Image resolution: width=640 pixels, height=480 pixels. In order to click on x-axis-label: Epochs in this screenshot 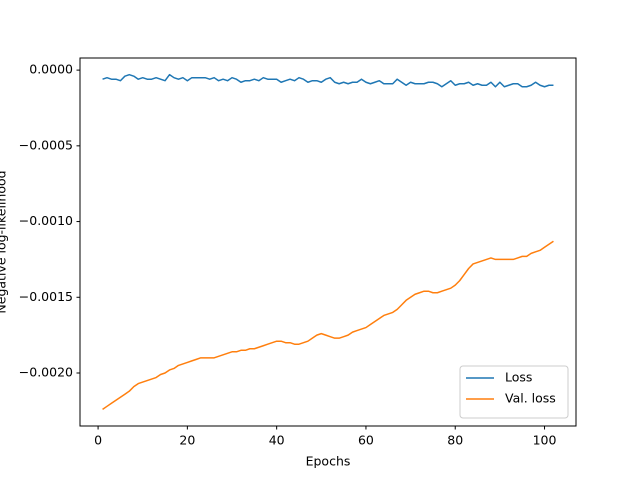, I will do `click(328, 461)`.